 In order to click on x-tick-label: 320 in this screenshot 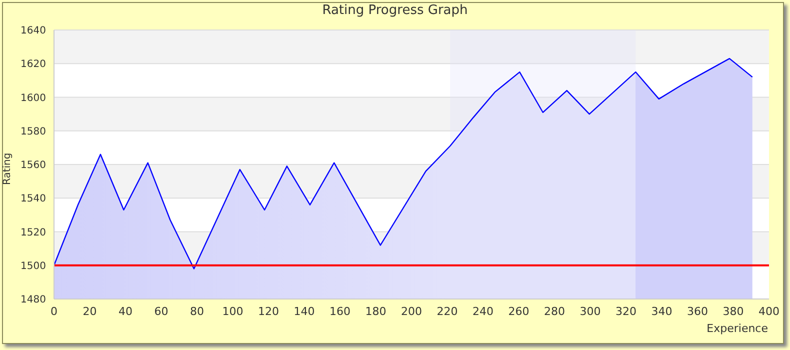, I will do `click(626, 311)`.